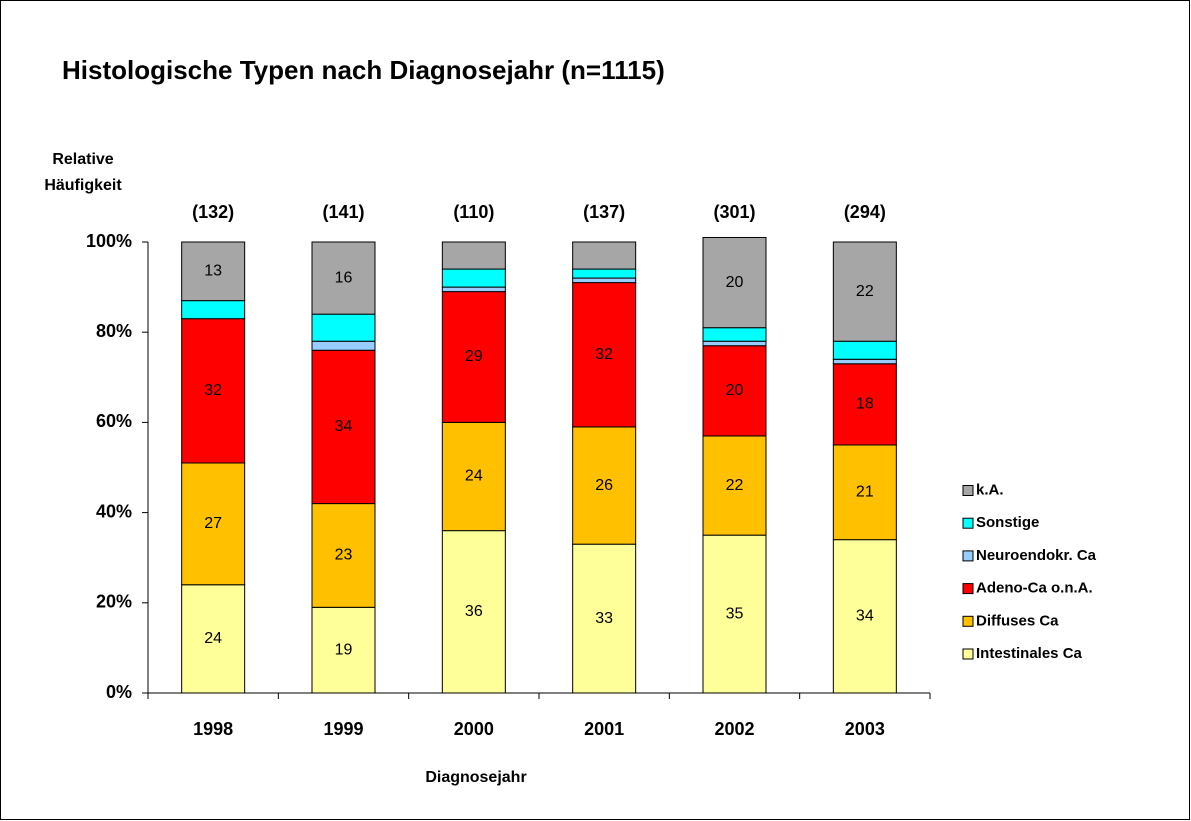 The height and width of the screenshot is (821, 1191). Describe the element at coordinates (1034, 588) in the screenshot. I see `legend-label: Adeno-Ca o.n.A.` at that location.